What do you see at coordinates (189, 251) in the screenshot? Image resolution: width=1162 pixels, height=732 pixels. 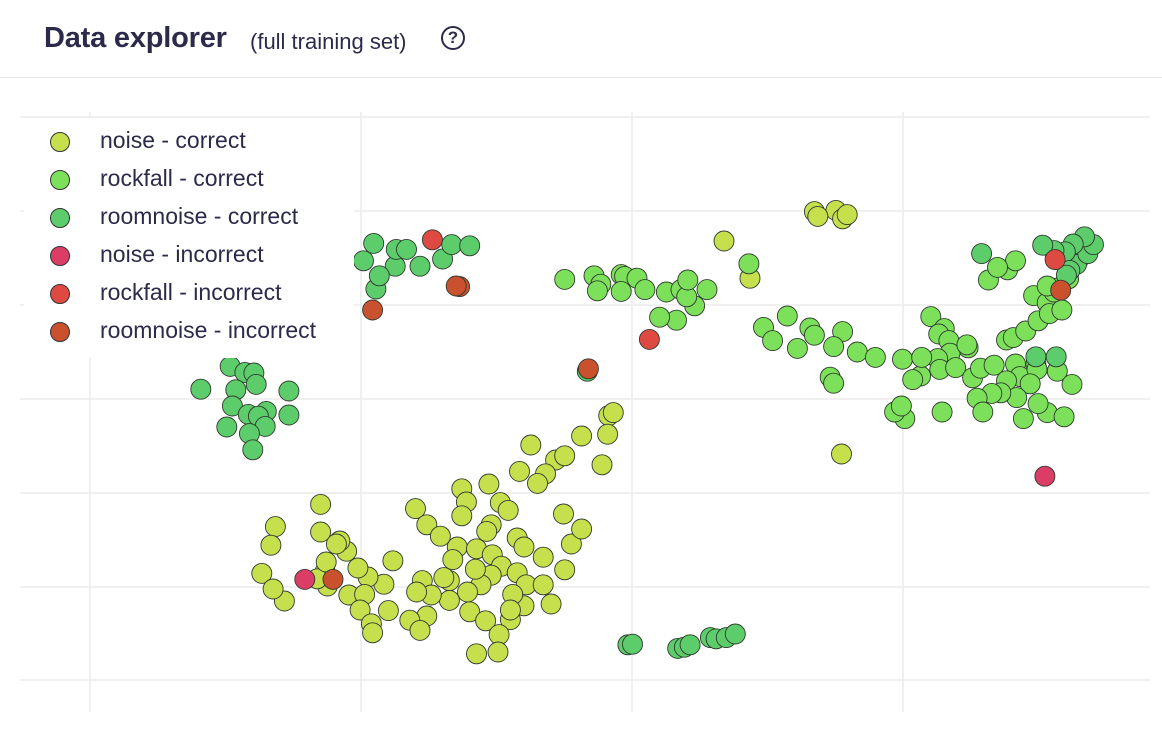 I see `legend-item: noise - incorrect` at bounding box center [189, 251].